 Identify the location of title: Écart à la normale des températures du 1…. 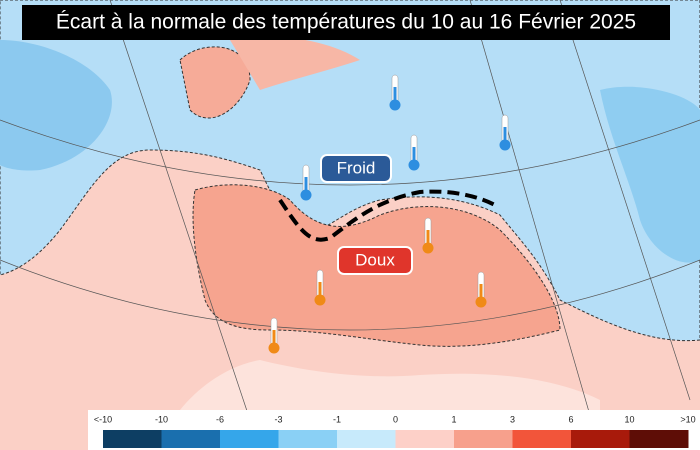
(346, 22).